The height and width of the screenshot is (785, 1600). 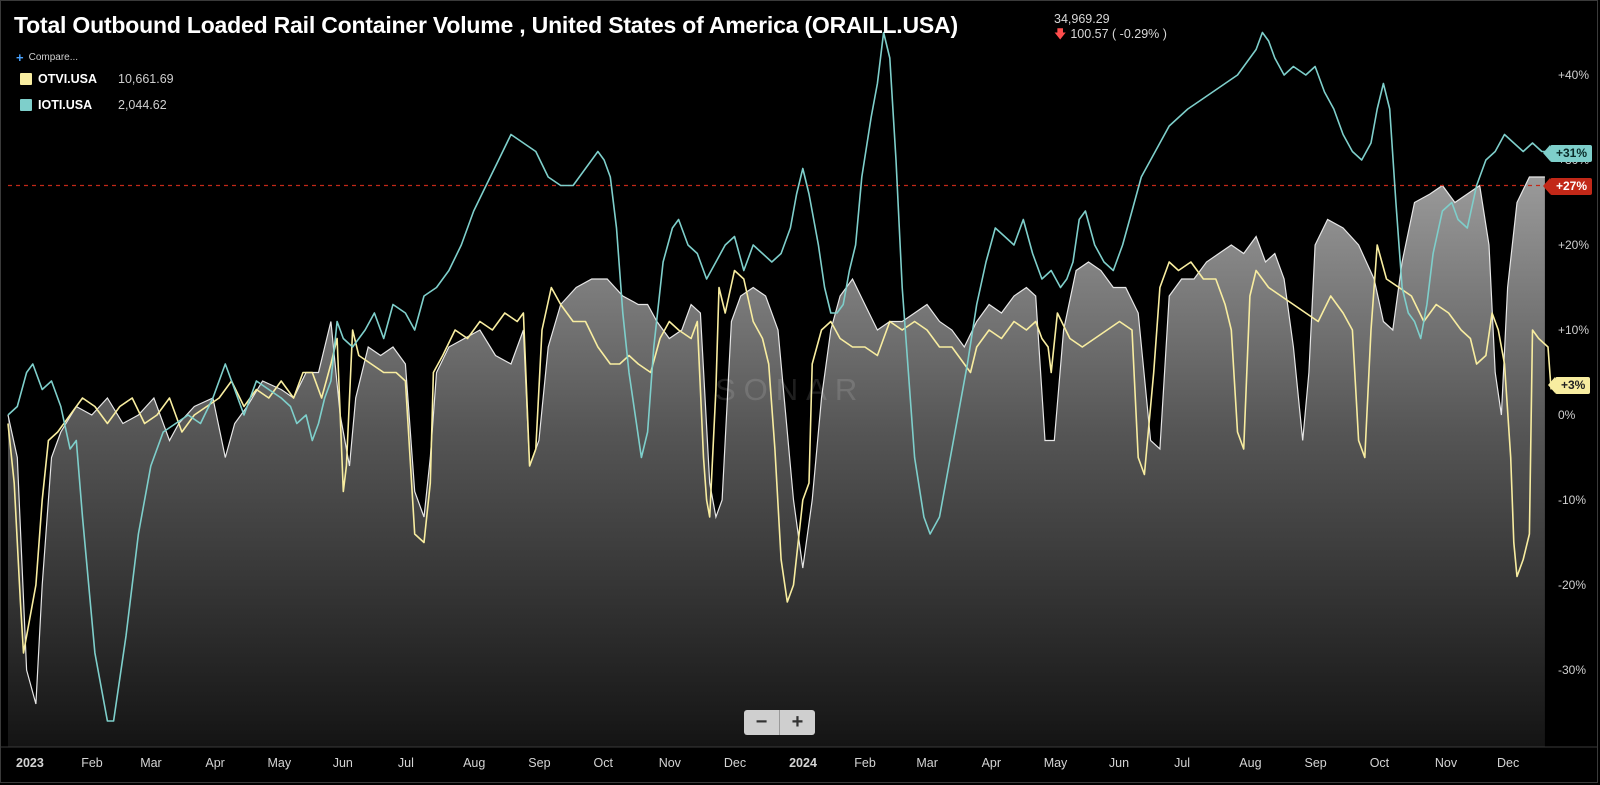 What do you see at coordinates (1060, 34) in the screenshot?
I see `down-arrow-icon: 🡇` at bounding box center [1060, 34].